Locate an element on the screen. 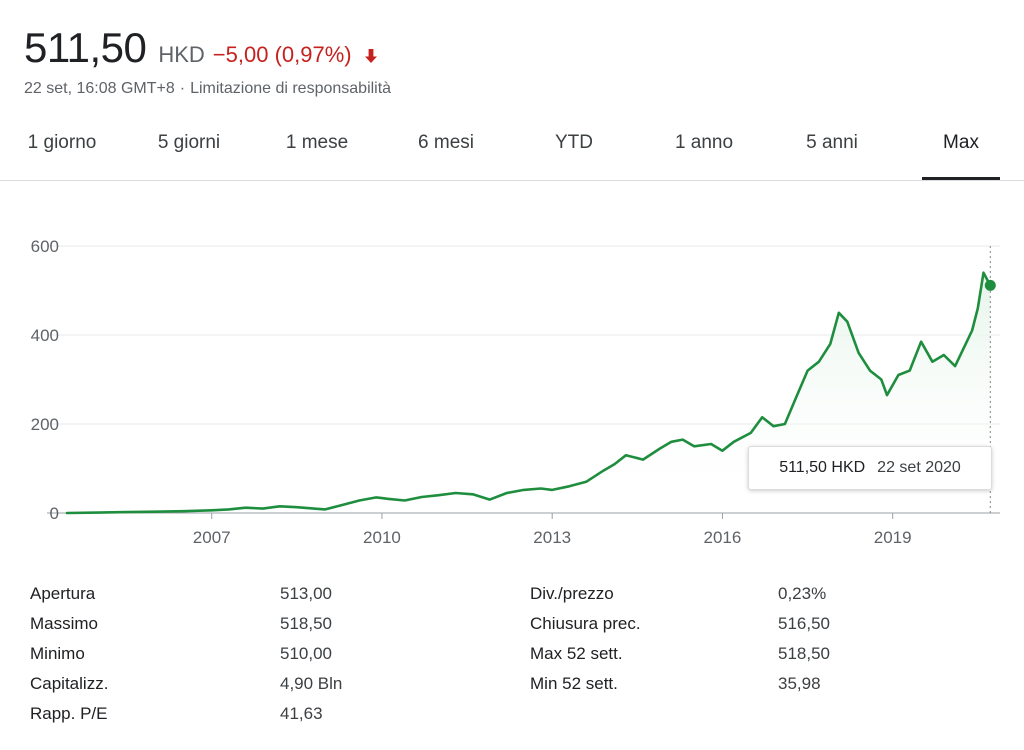  y-tick-label: 200 is located at coordinates (45, 424).